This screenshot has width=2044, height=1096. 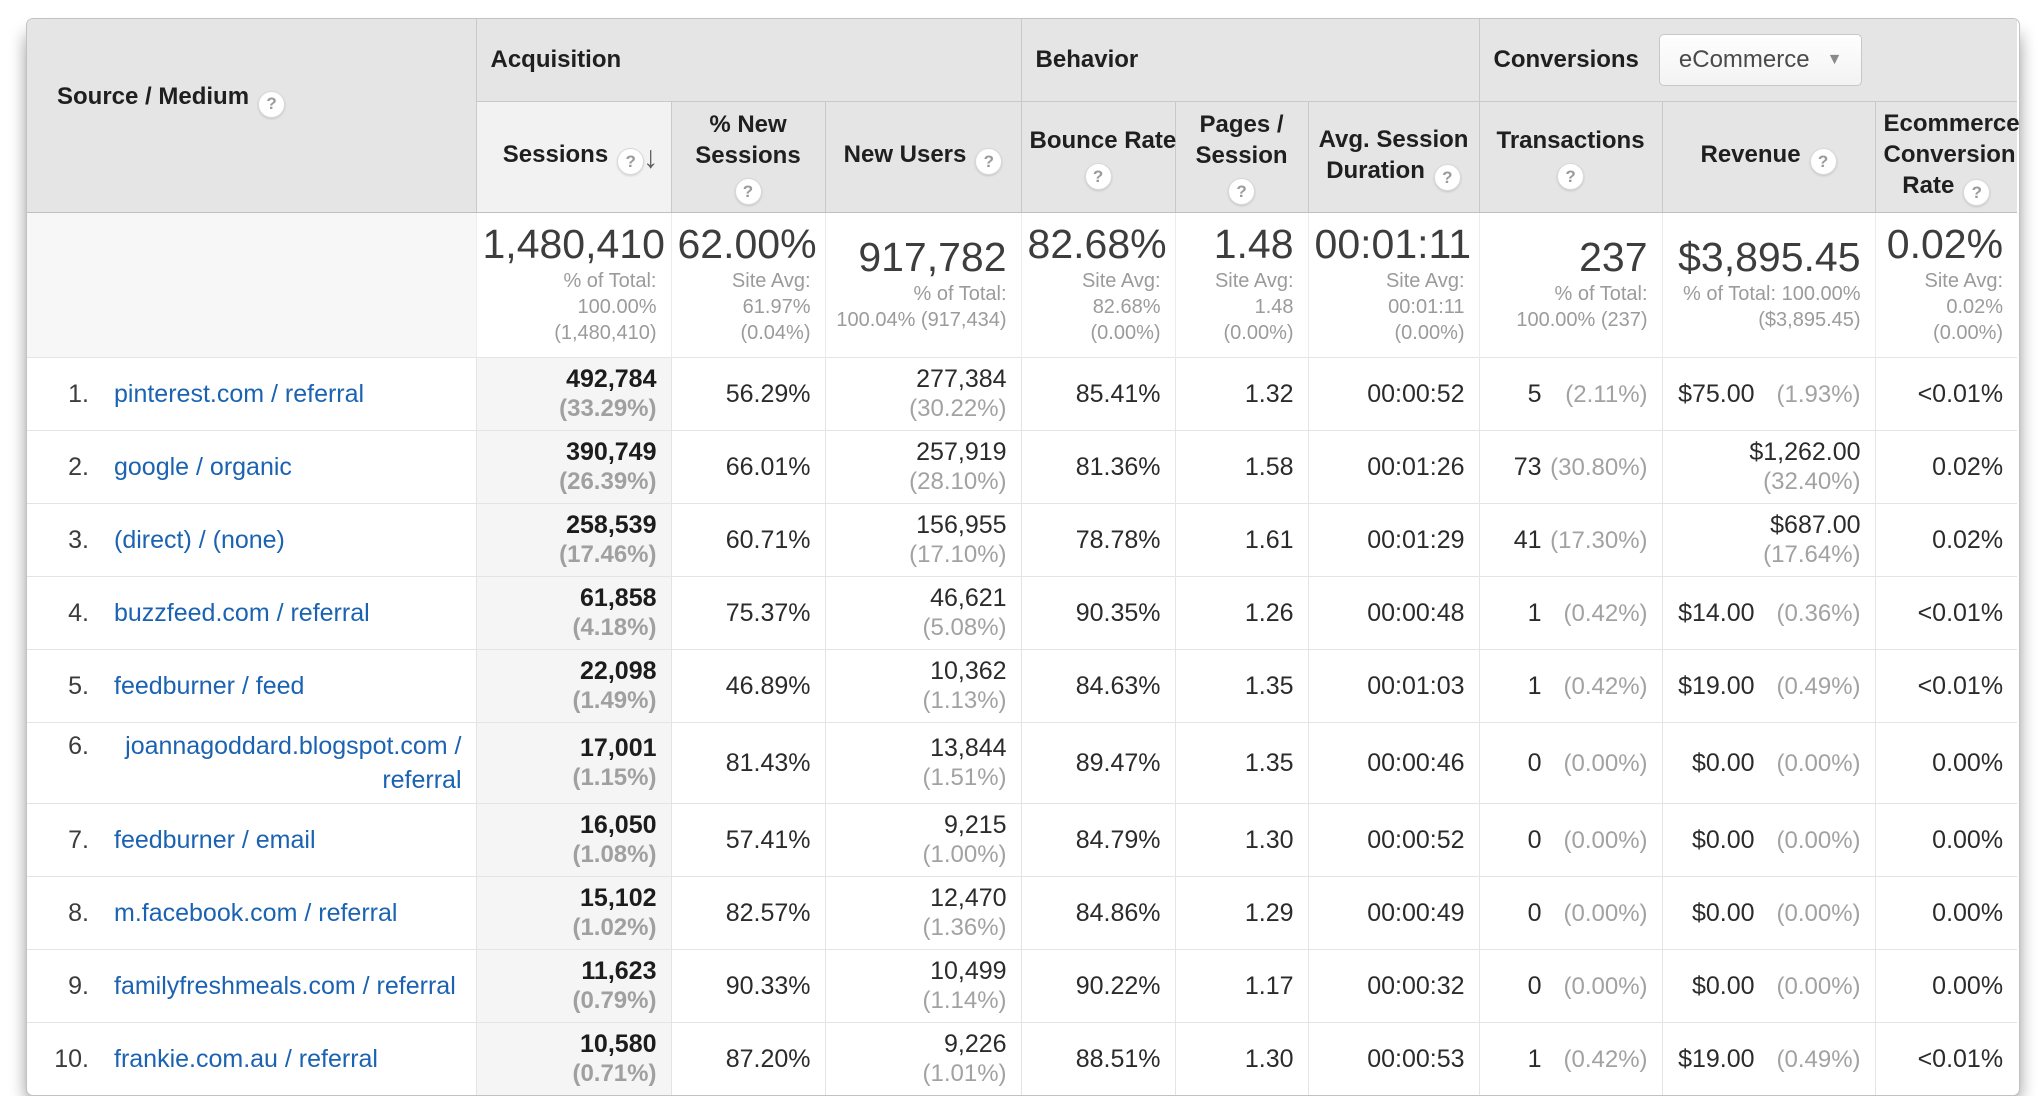 I want to click on new-users-label: New Users, so click(x=905, y=154).